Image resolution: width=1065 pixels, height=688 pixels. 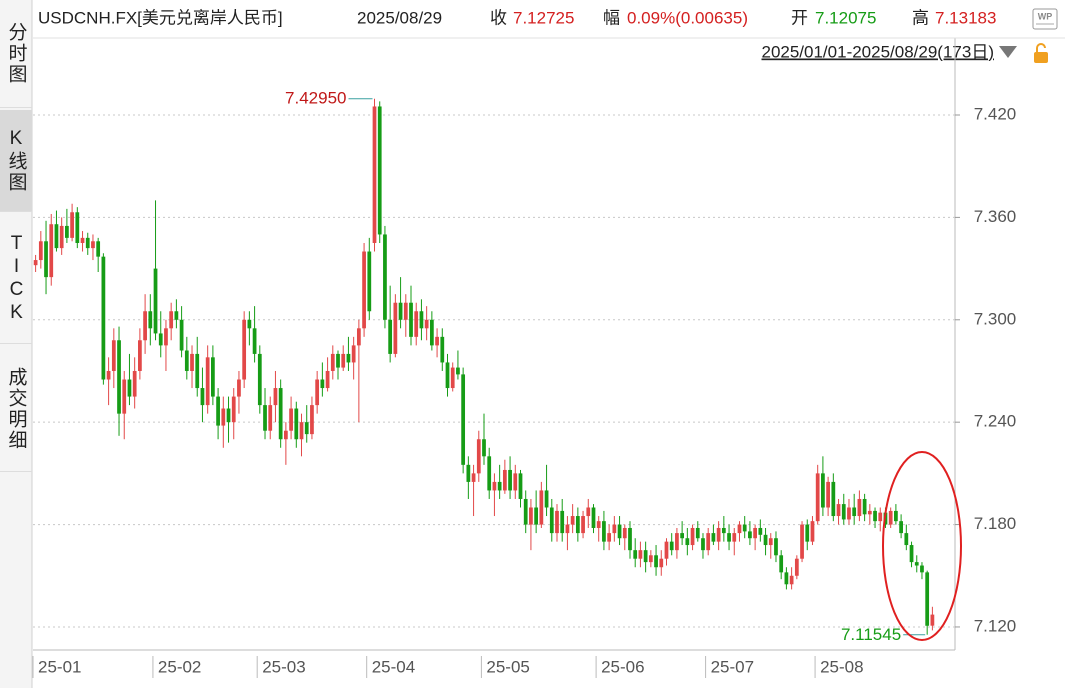 I want to click on max-label: 7.42950, so click(x=315, y=97).